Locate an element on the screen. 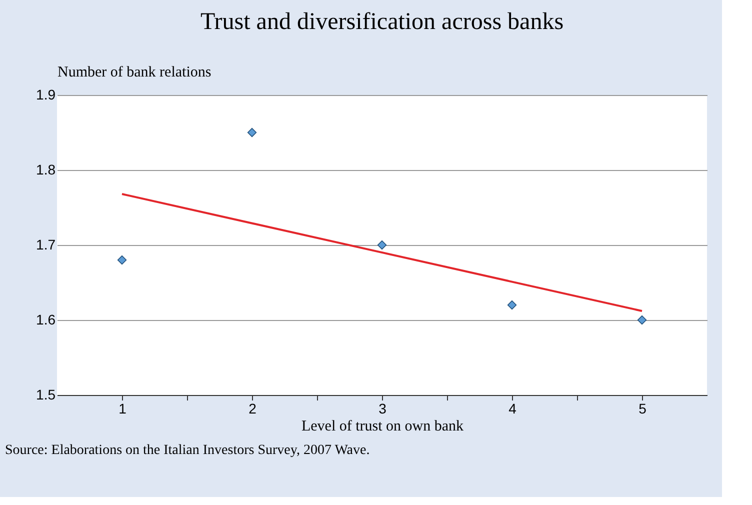  y-axis-title: Number of bank relations is located at coordinates (135, 72).